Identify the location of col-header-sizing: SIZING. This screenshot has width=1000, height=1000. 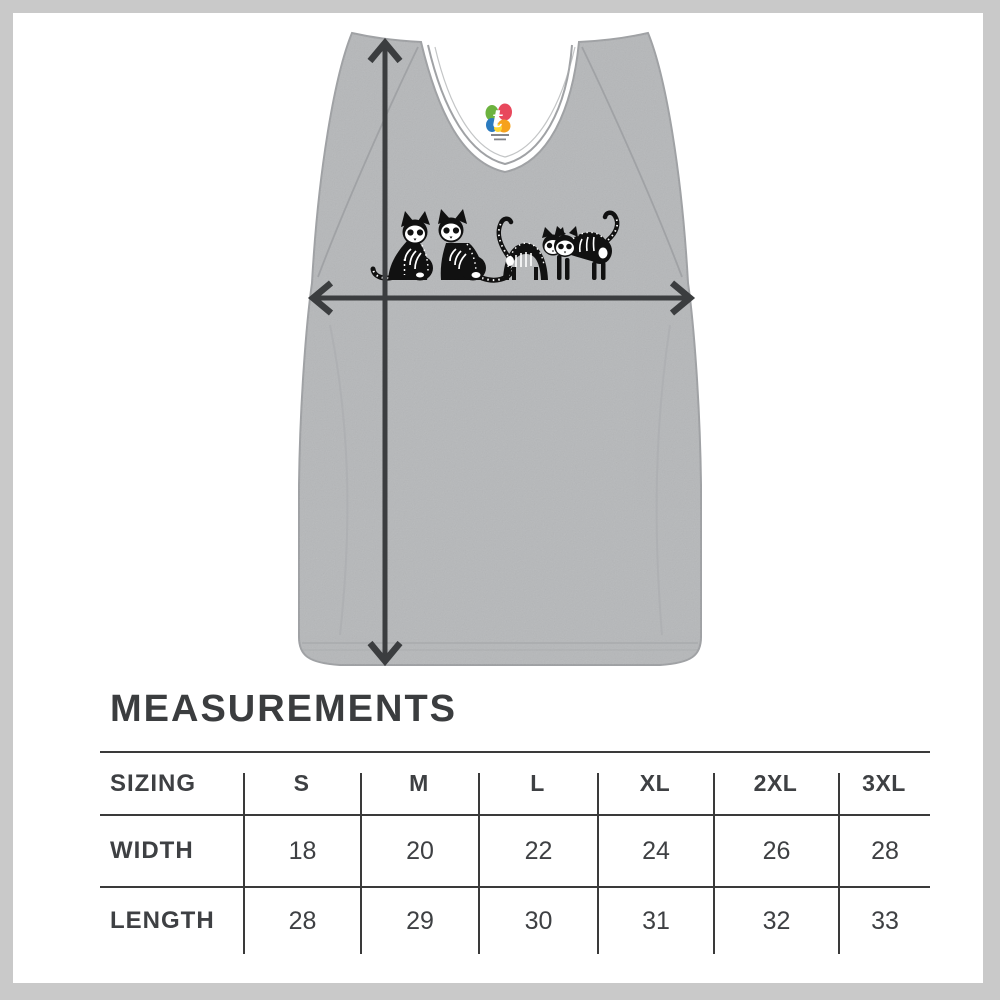
(153, 783).